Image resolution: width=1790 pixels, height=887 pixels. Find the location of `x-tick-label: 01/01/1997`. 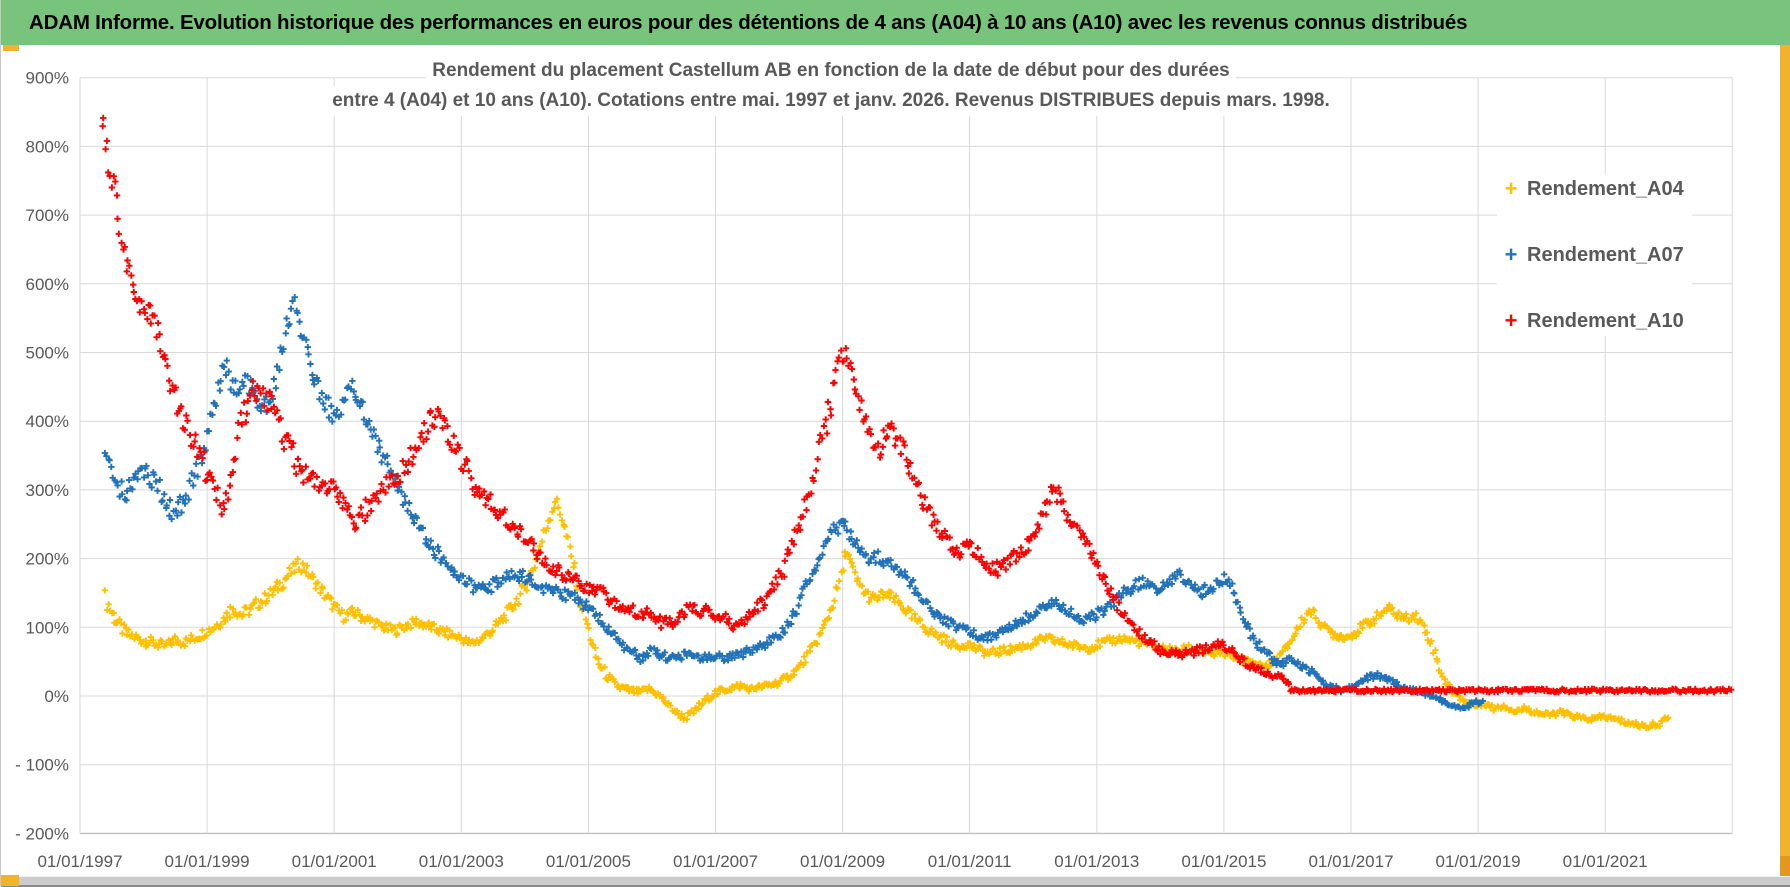

x-tick-label: 01/01/1997 is located at coordinates (79, 861).